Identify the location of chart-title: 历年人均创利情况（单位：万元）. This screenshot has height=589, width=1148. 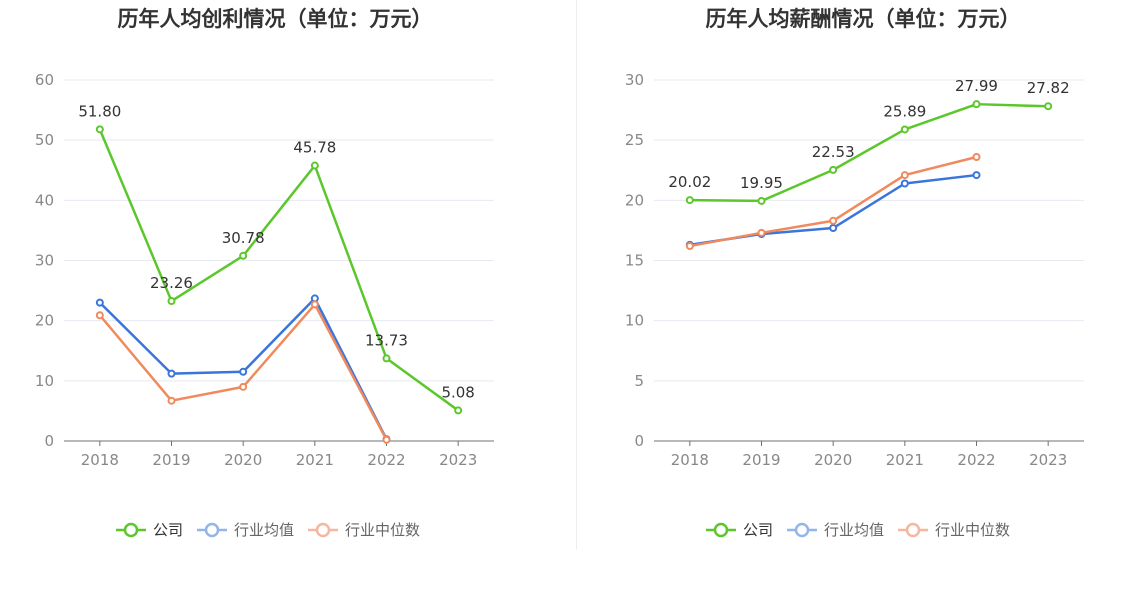
(275, 19).